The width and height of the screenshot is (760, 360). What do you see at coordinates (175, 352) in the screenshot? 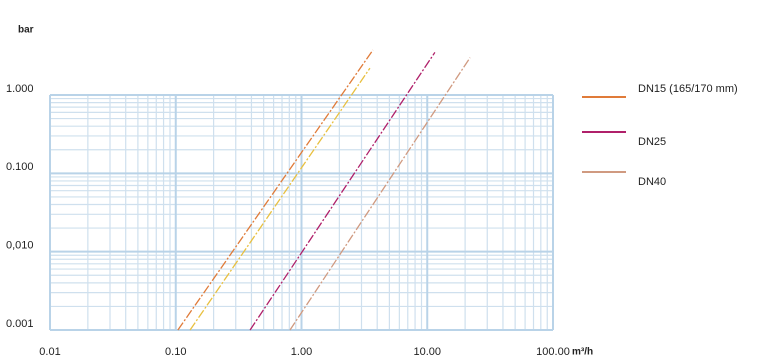
I see `x-tick-label: 0.10` at bounding box center [175, 352].